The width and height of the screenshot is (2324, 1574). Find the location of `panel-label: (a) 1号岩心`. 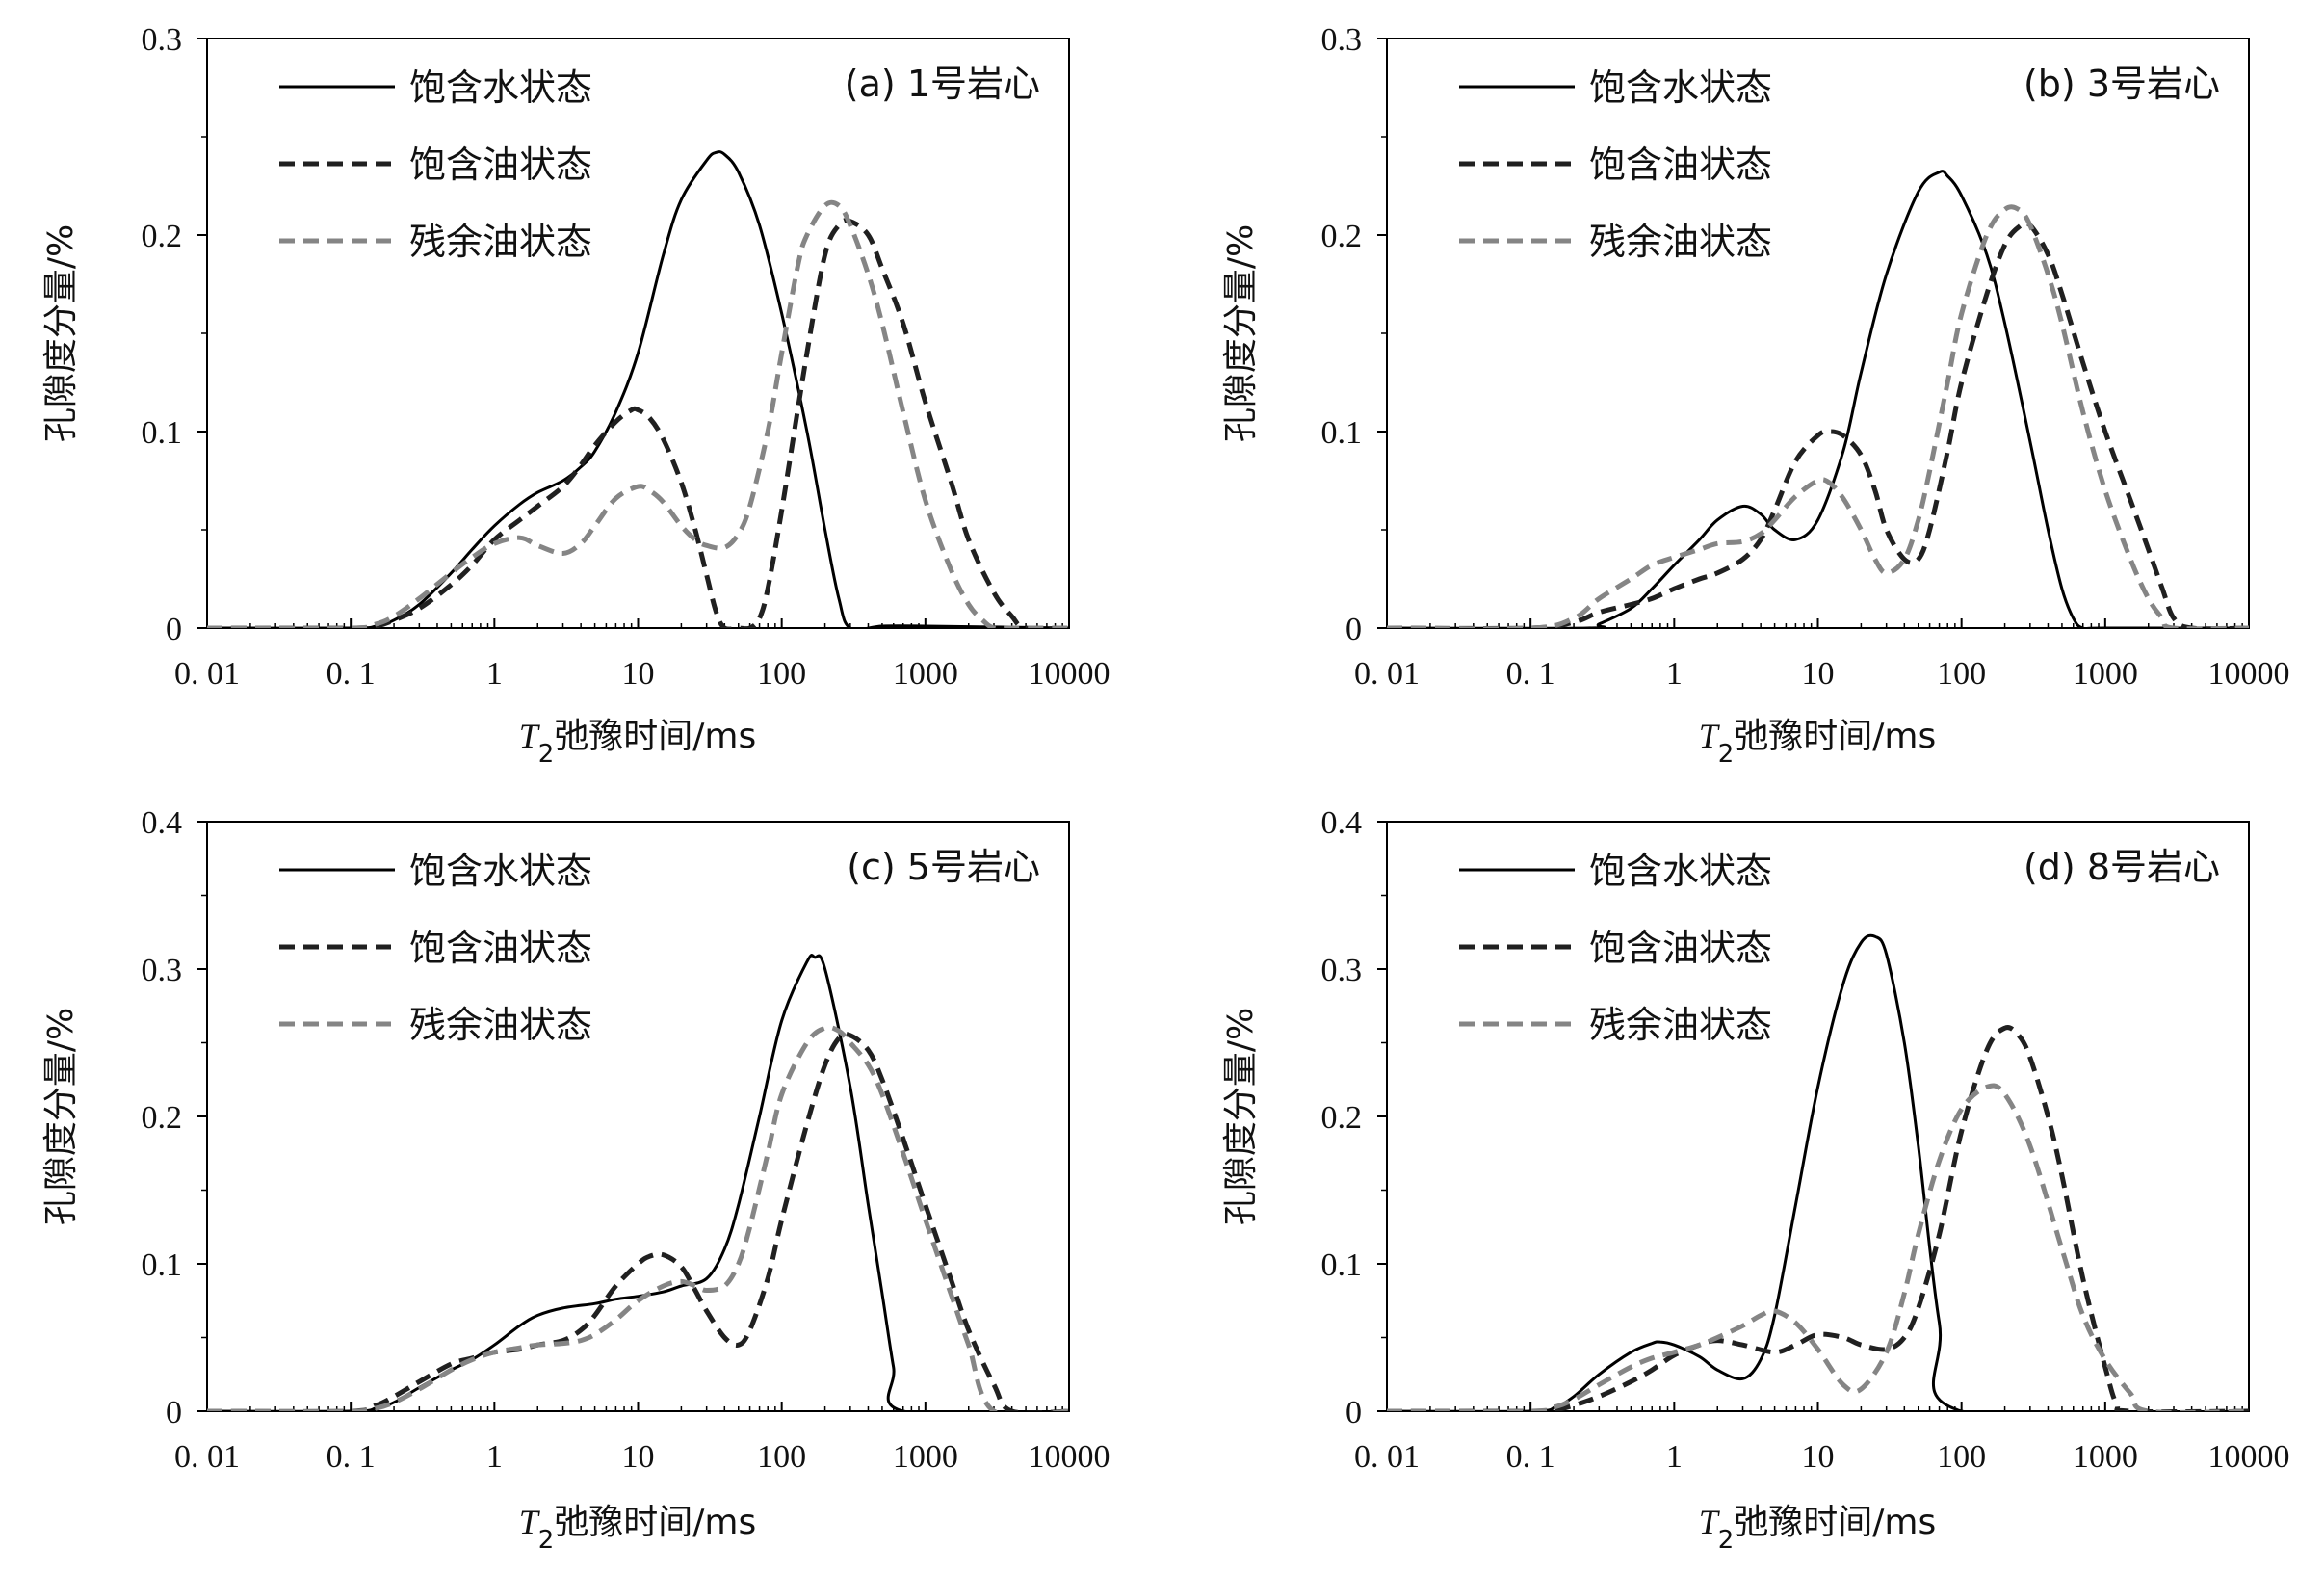

panel-label: (a) 1号岩心 is located at coordinates (943, 84).